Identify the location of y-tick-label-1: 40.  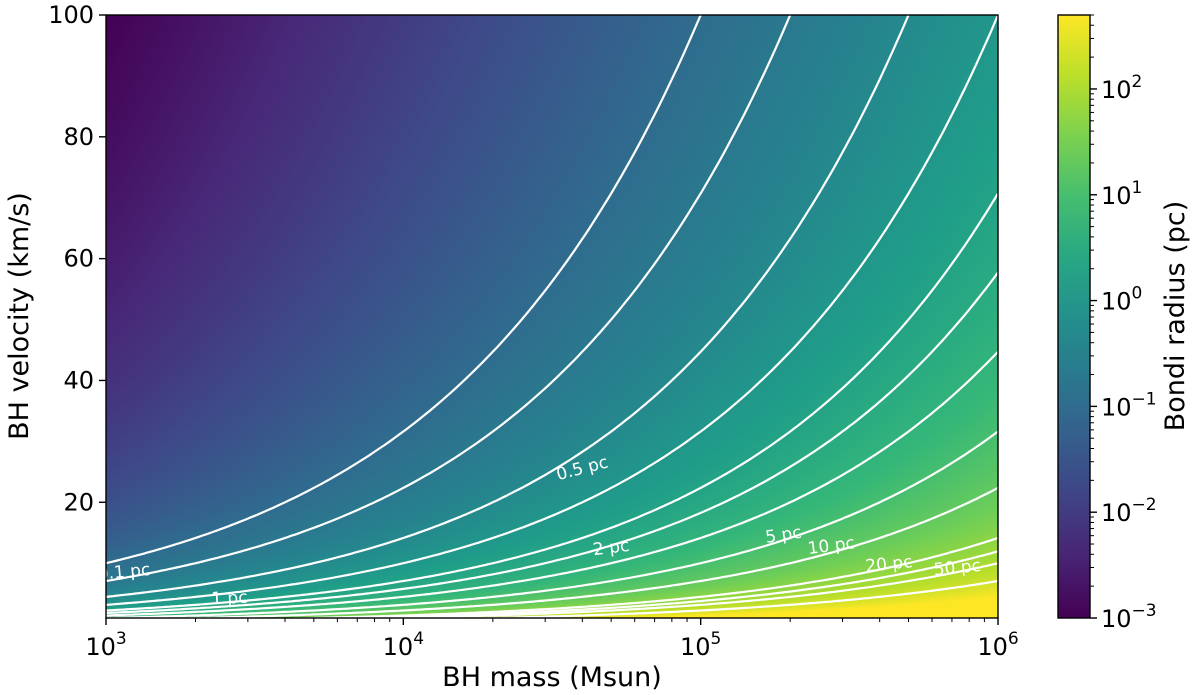
(78, 380).